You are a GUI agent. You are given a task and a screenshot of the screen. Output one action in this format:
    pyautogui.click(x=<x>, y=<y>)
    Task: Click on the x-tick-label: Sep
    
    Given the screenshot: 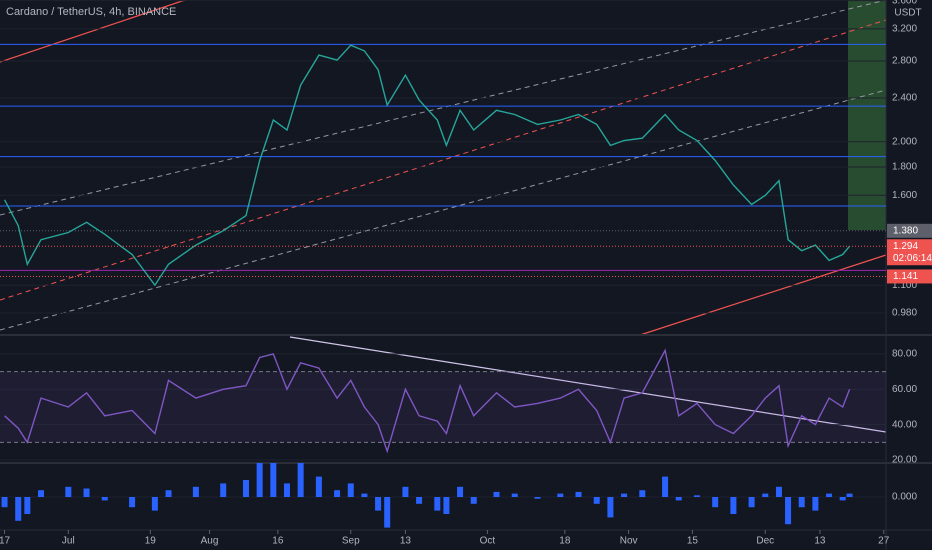 What is the action you would take?
    pyautogui.click(x=351, y=541)
    